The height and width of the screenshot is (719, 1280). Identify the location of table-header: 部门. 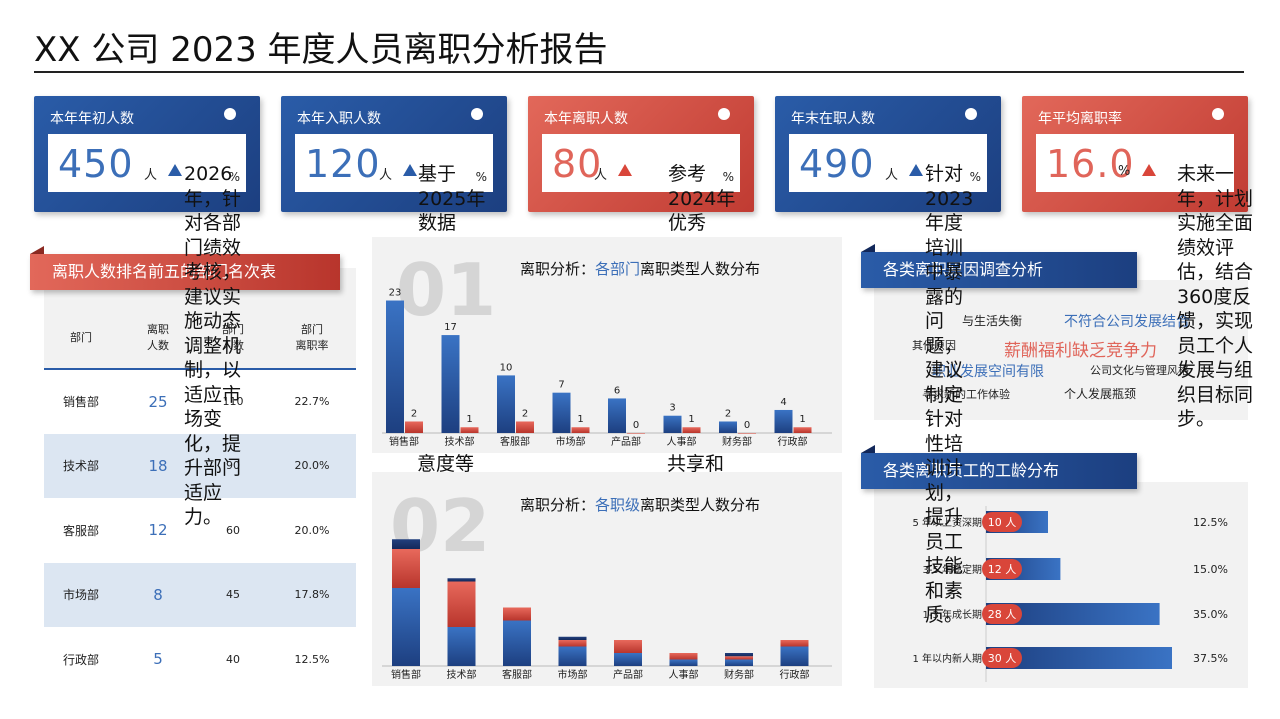
(81, 337).